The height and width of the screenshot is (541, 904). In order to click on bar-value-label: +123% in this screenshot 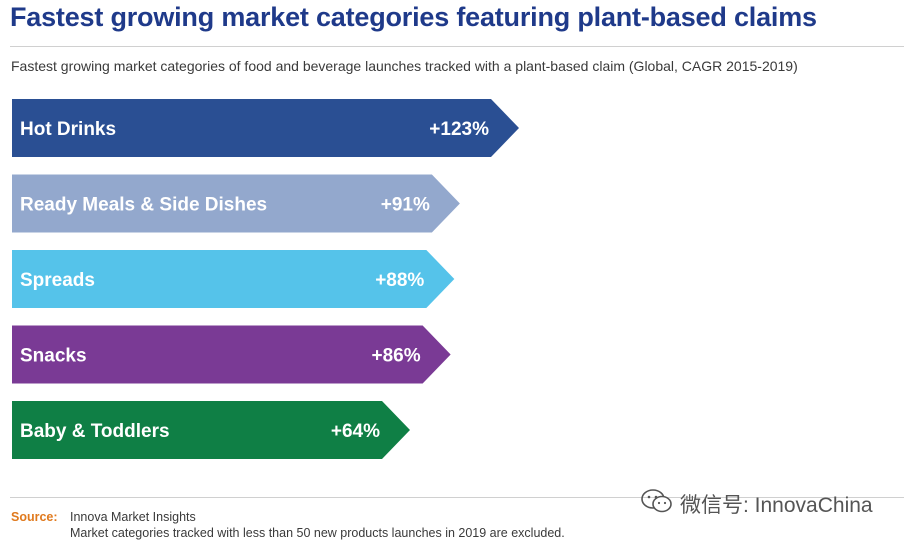, I will do `click(459, 129)`.